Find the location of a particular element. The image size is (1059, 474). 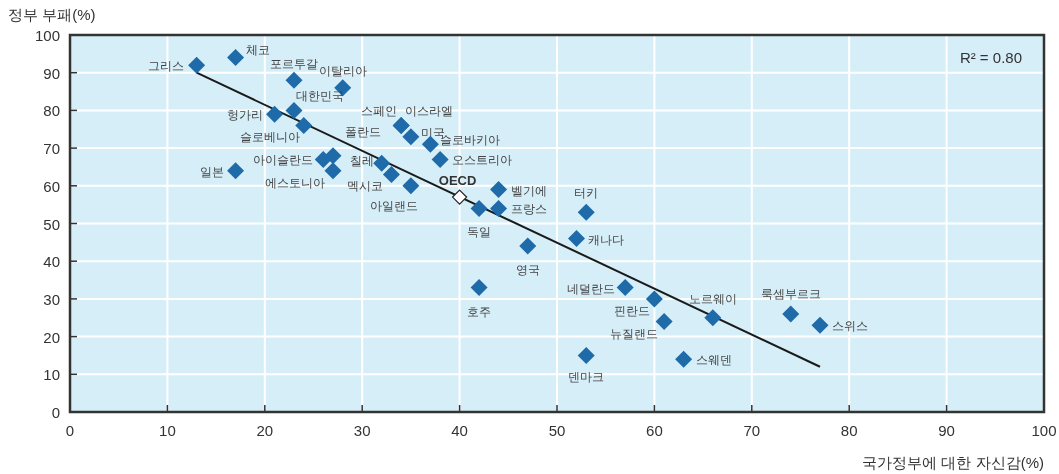

data-label: 아이슬란드 is located at coordinates (283, 160).